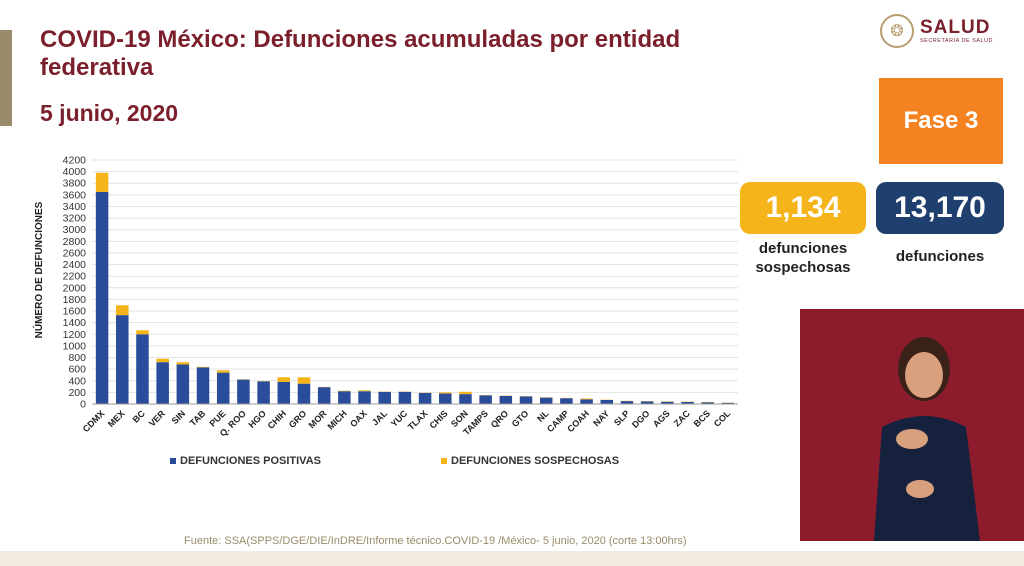 Image resolution: width=1024 pixels, height=566 pixels. What do you see at coordinates (601, 418) in the screenshot?
I see `x-tick-label: NAY` at bounding box center [601, 418].